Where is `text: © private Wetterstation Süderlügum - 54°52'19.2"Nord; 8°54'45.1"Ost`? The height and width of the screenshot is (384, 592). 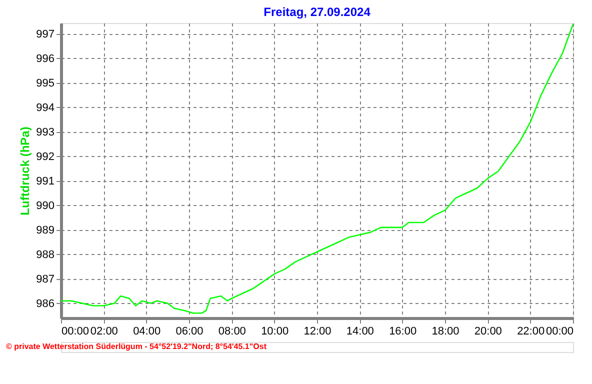 text: © private Wetterstation Süderlügum - 54°52'19.2"Nord; 8°54'45.1"Ost is located at coordinates (136, 346).